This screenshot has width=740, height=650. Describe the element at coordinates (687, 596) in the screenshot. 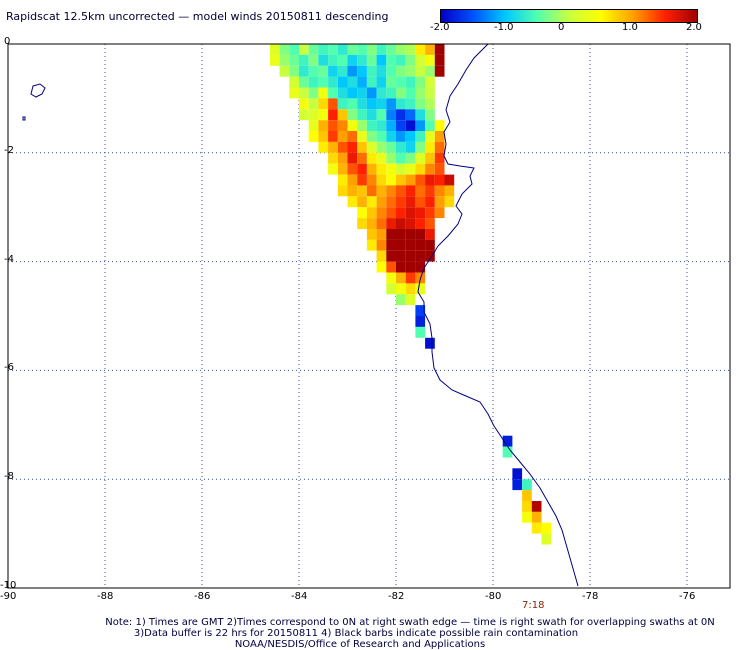

I see `longitude-label: -76` at that location.